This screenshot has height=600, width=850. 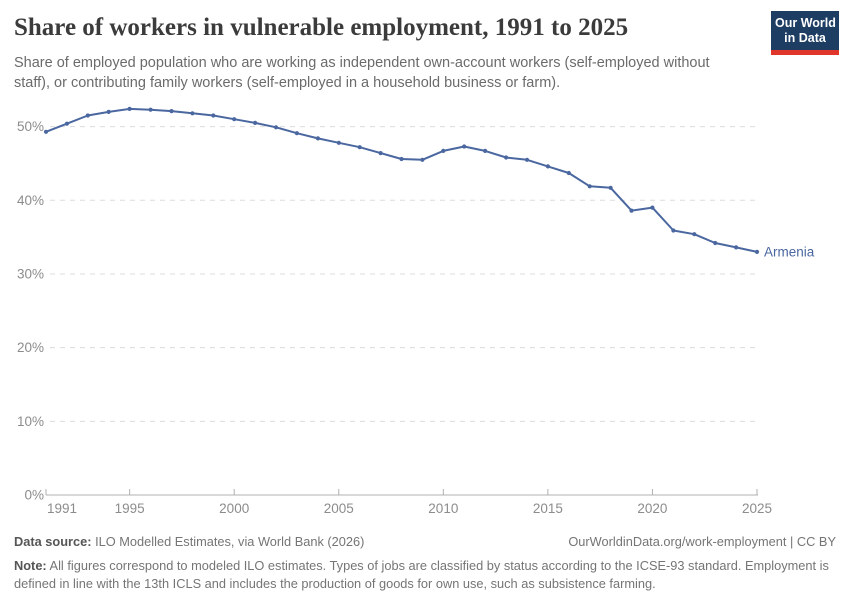 What do you see at coordinates (757, 508) in the screenshot?
I see `x-tick-label: 2025` at bounding box center [757, 508].